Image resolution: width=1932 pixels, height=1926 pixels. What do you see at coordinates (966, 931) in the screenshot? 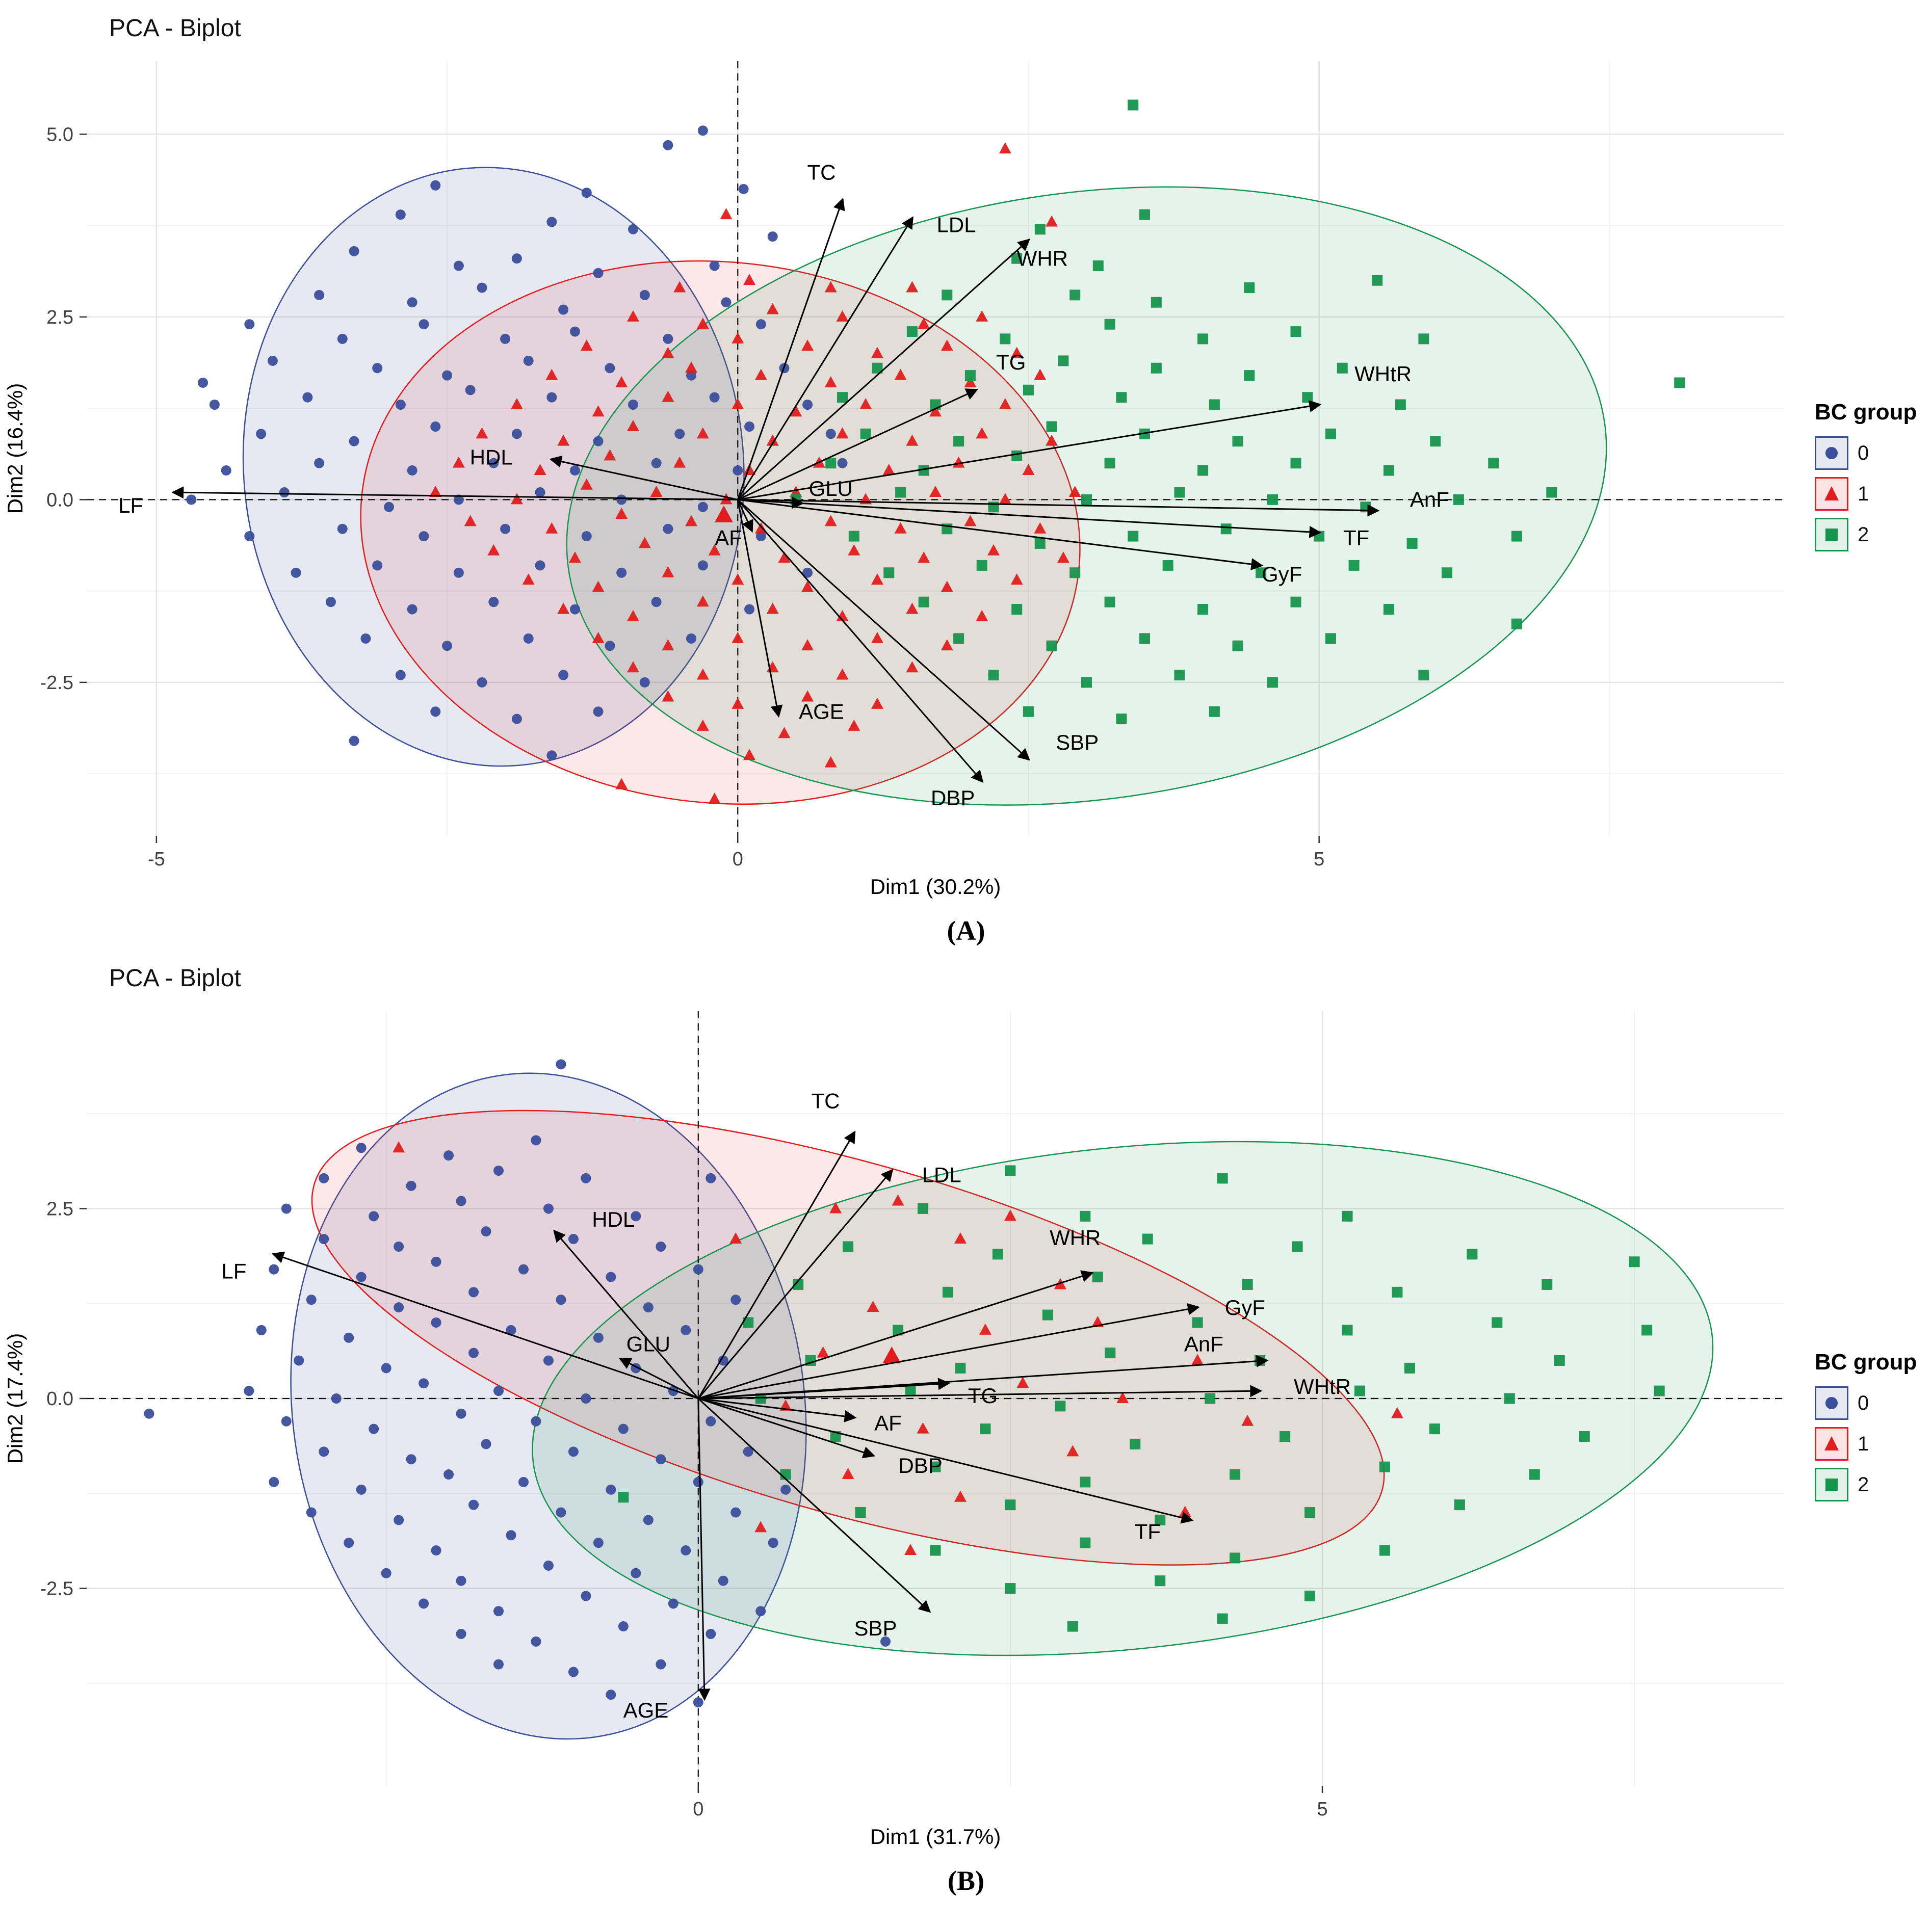
I see `panel-letter-a: (A)` at bounding box center [966, 931].